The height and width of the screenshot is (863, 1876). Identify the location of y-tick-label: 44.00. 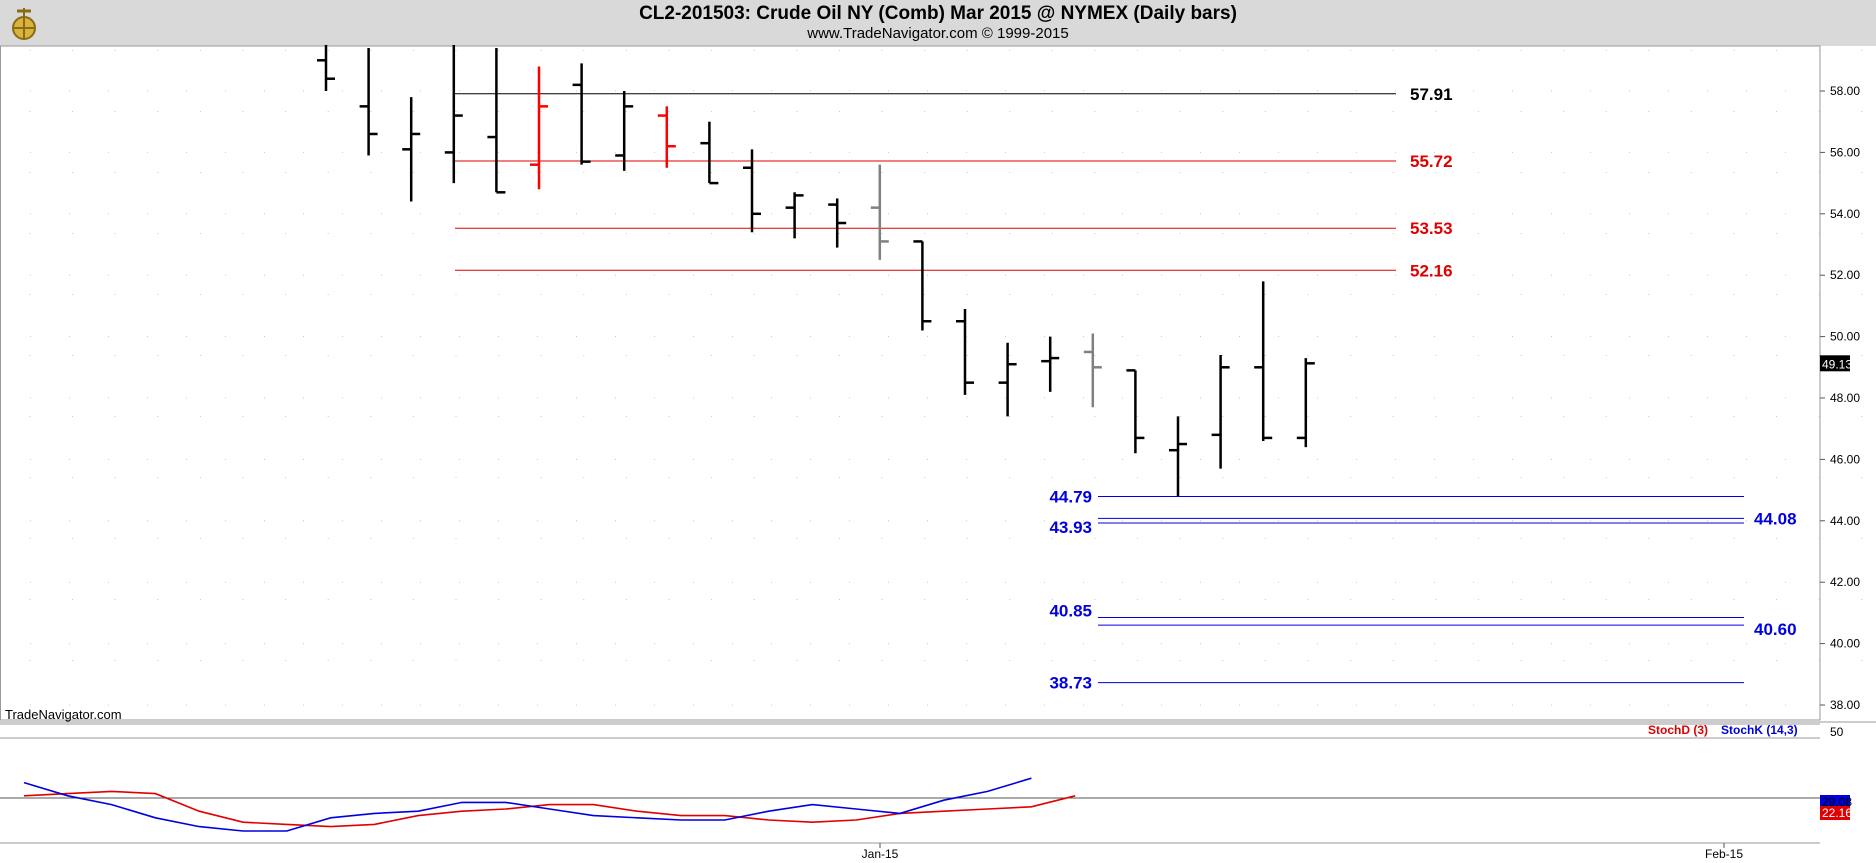
(1845, 521).